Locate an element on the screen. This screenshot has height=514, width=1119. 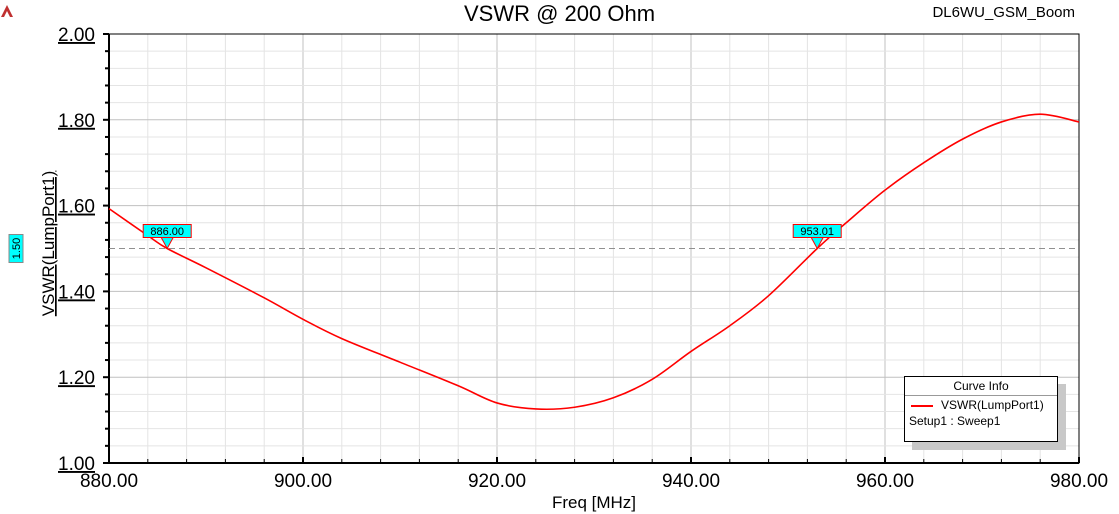
legend-title: Curve Info is located at coordinates (981, 386).